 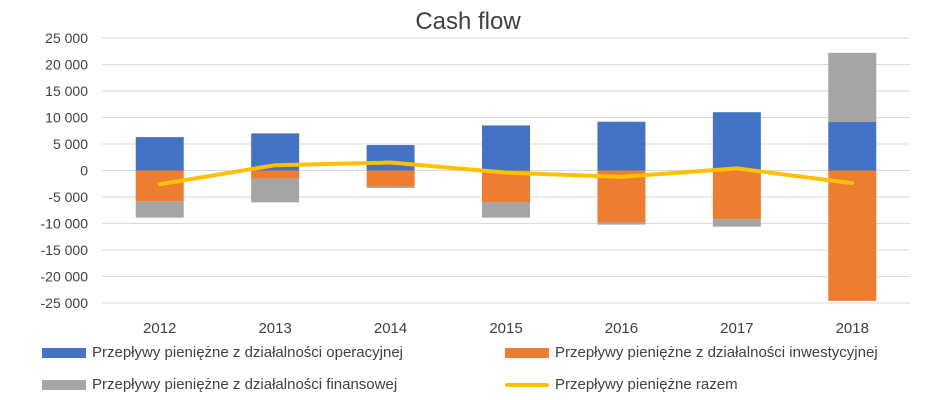 What do you see at coordinates (159, 328) in the screenshot?
I see `x-tick-label: 2012` at bounding box center [159, 328].